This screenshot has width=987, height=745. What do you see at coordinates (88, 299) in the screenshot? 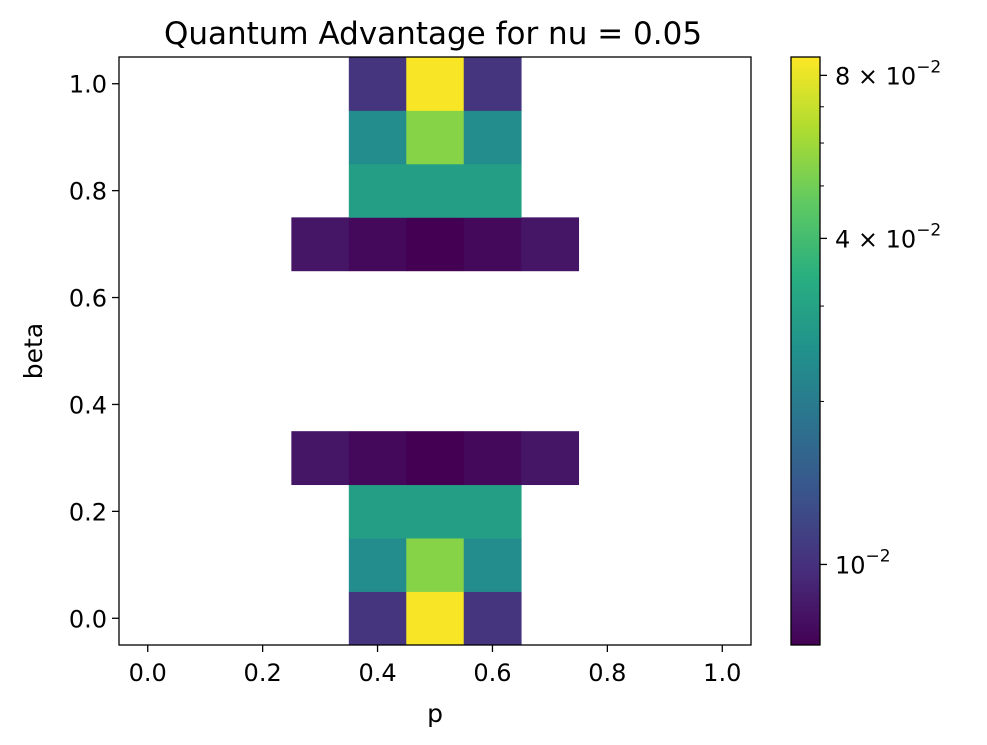
I see `y-tick-label: 0.6` at bounding box center [88, 299].